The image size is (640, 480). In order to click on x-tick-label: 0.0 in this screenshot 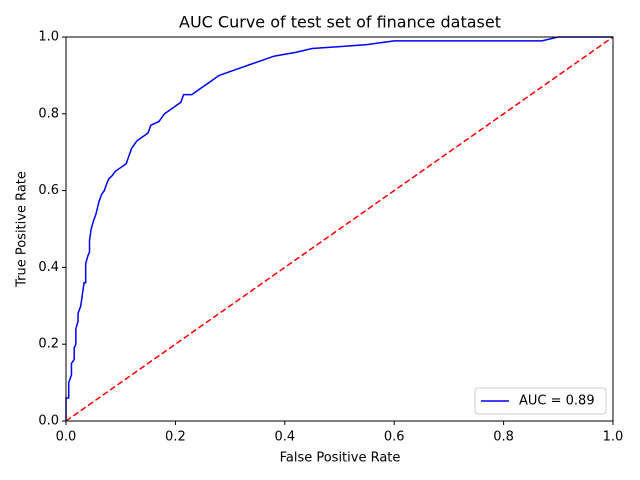, I will do `click(66, 437)`.